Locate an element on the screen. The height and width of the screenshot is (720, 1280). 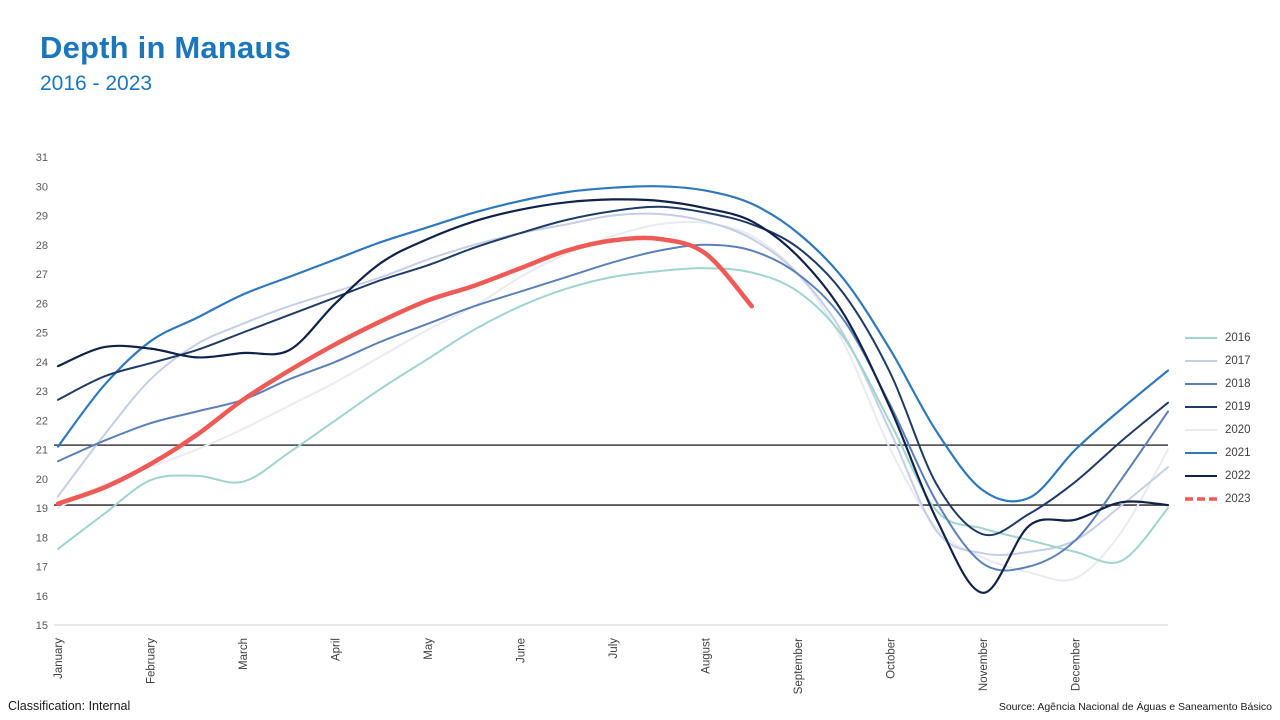
y-axis-tick-label: 15 is located at coordinates (42, 626).